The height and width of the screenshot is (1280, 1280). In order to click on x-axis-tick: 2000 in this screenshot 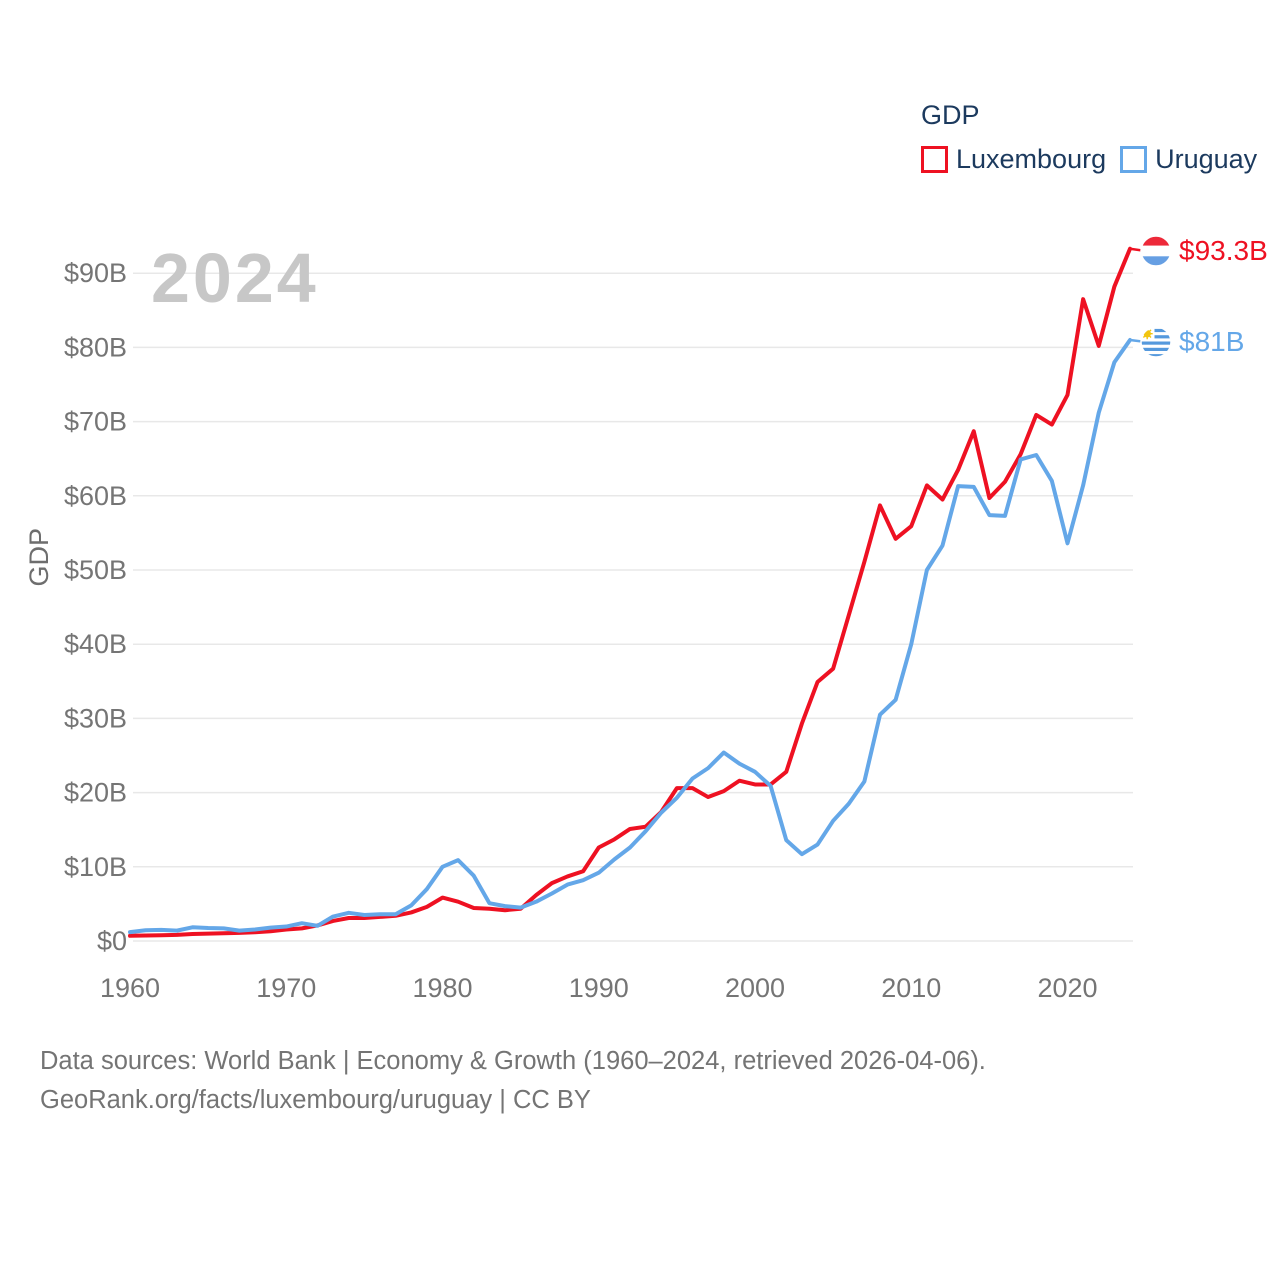, I will do `click(755, 988)`.